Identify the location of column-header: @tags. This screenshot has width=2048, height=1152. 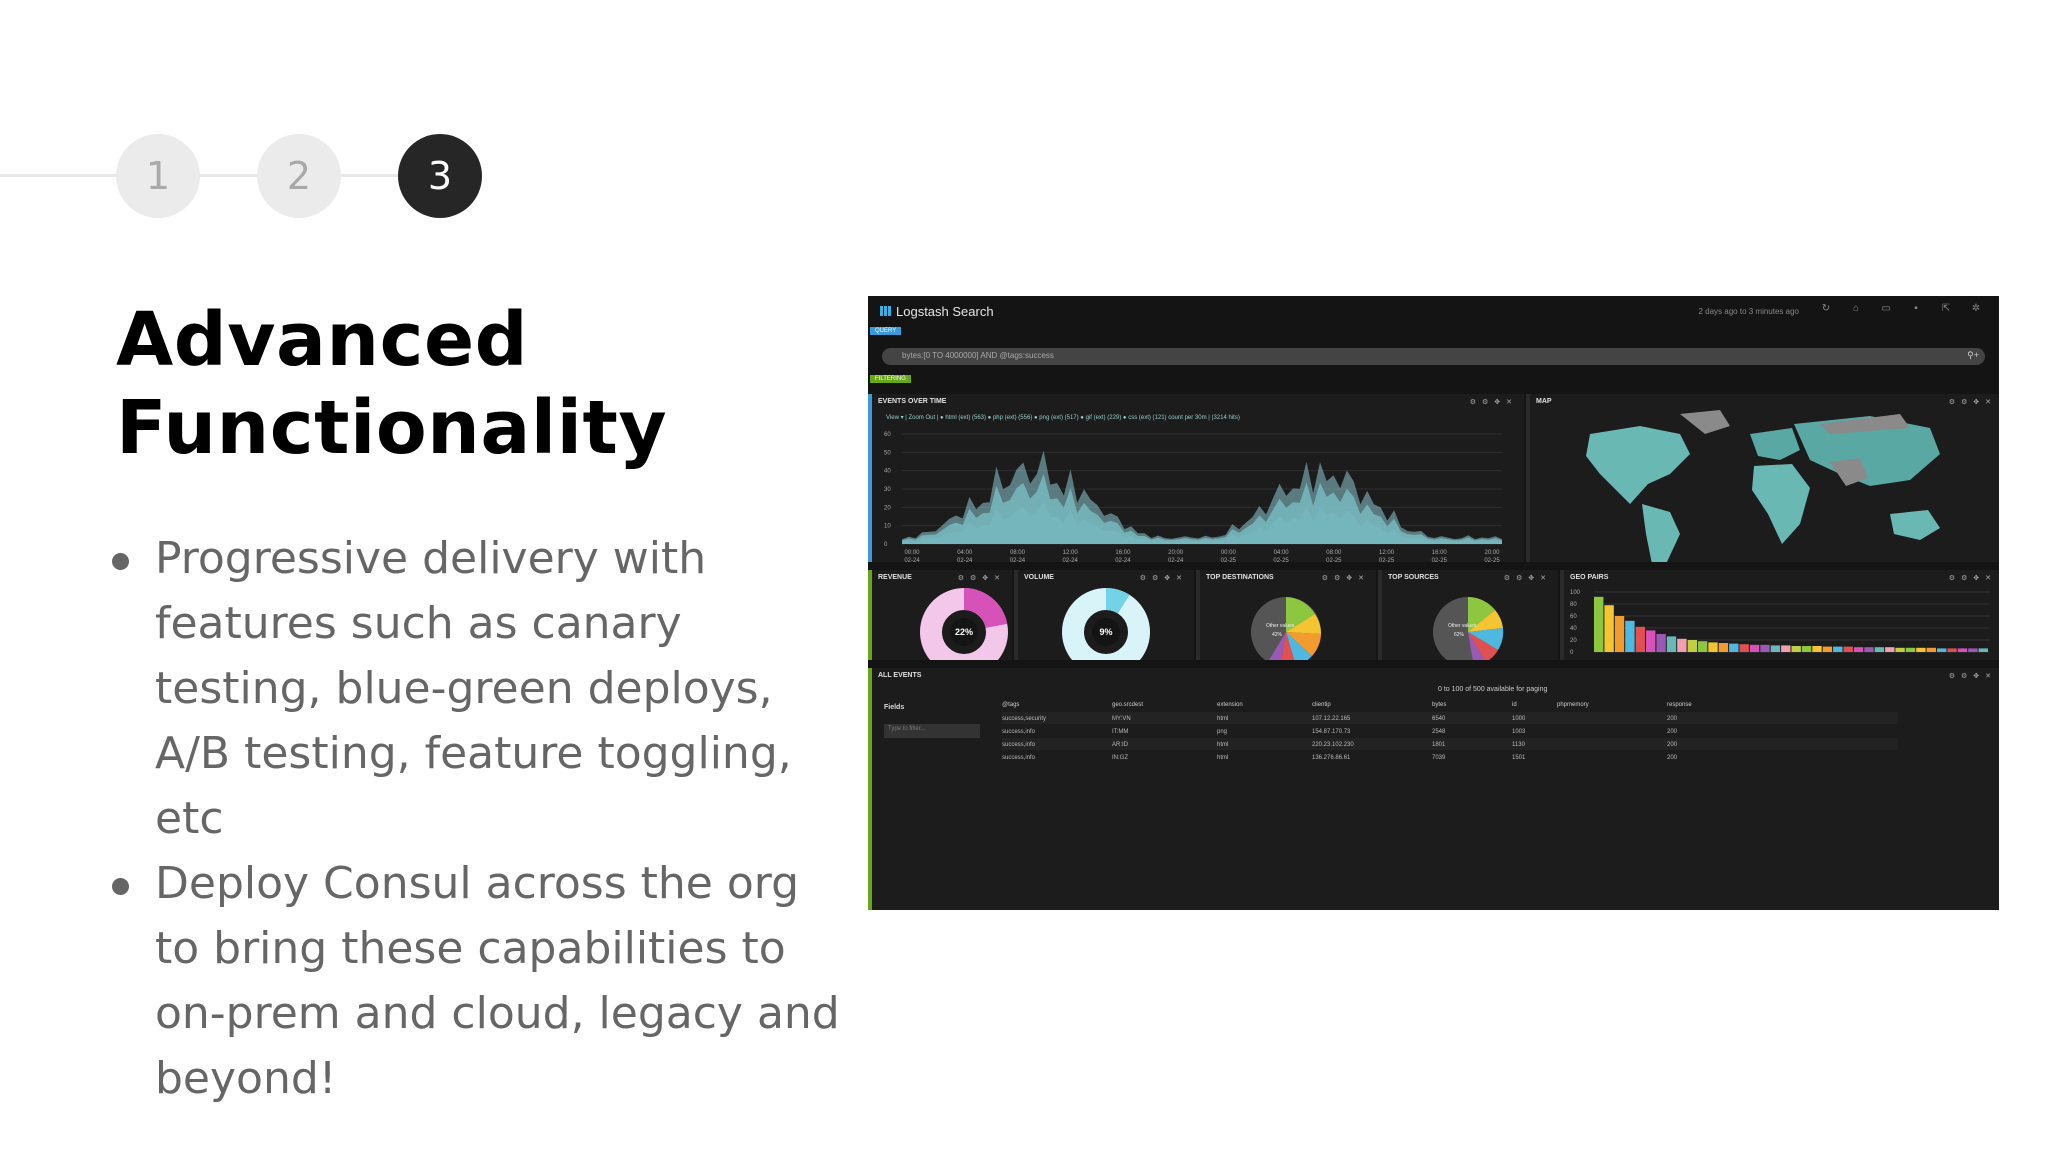
(1010, 705).